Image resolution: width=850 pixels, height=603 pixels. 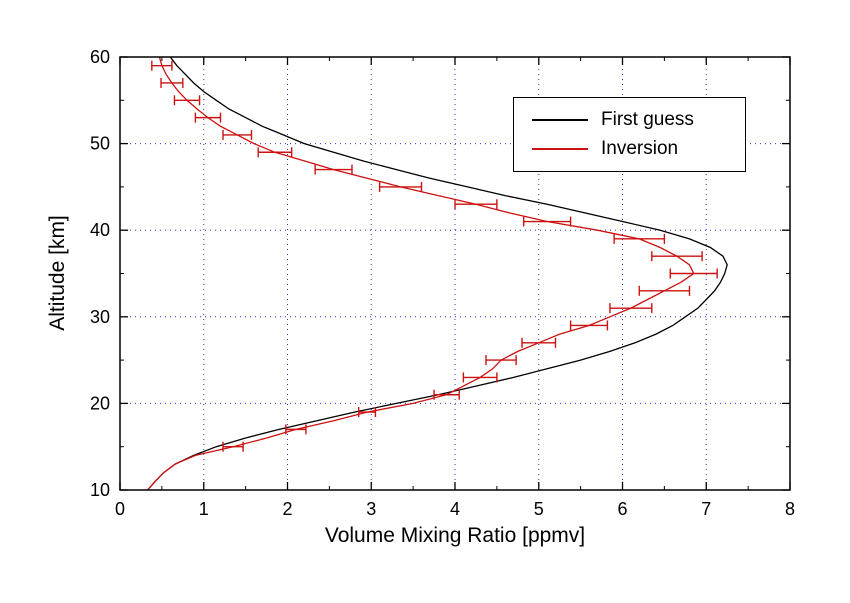 What do you see at coordinates (455, 535) in the screenshot?
I see `x-axis-label: Volume Mixing Ratio [ppmv]` at bounding box center [455, 535].